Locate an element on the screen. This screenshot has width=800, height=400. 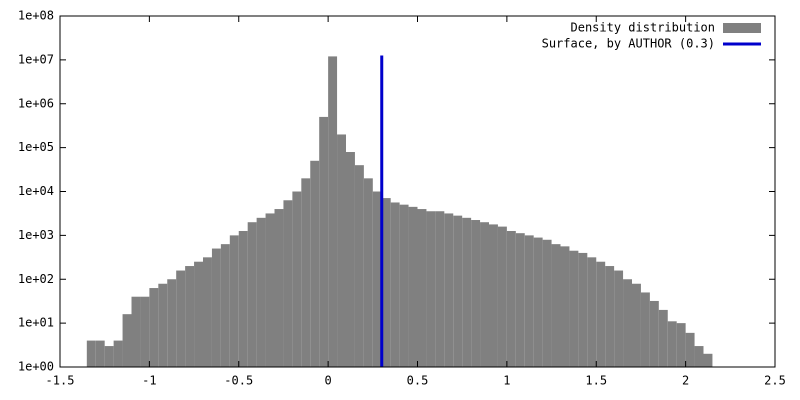
y-tick-label: 1e+01 is located at coordinates (36, 323).